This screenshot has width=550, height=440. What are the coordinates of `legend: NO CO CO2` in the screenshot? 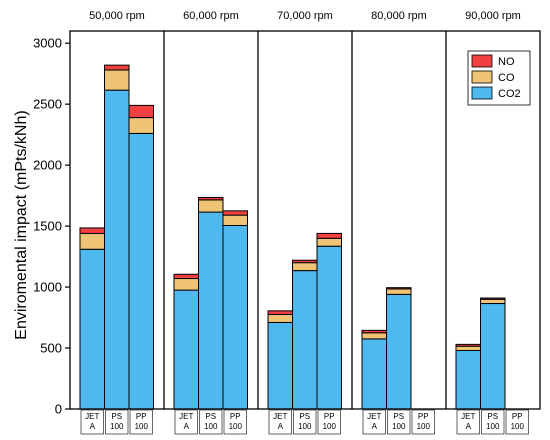 It's located at (499, 78).